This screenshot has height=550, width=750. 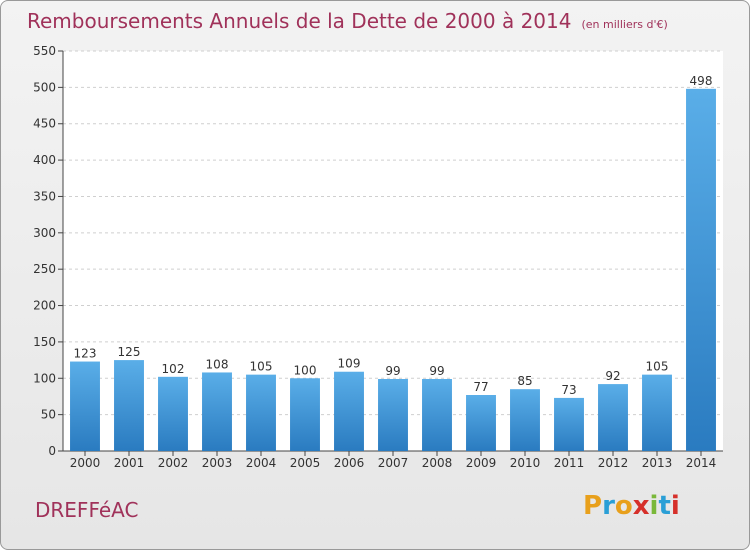 I want to click on x-tick-label: 2009, so click(x=481, y=463).